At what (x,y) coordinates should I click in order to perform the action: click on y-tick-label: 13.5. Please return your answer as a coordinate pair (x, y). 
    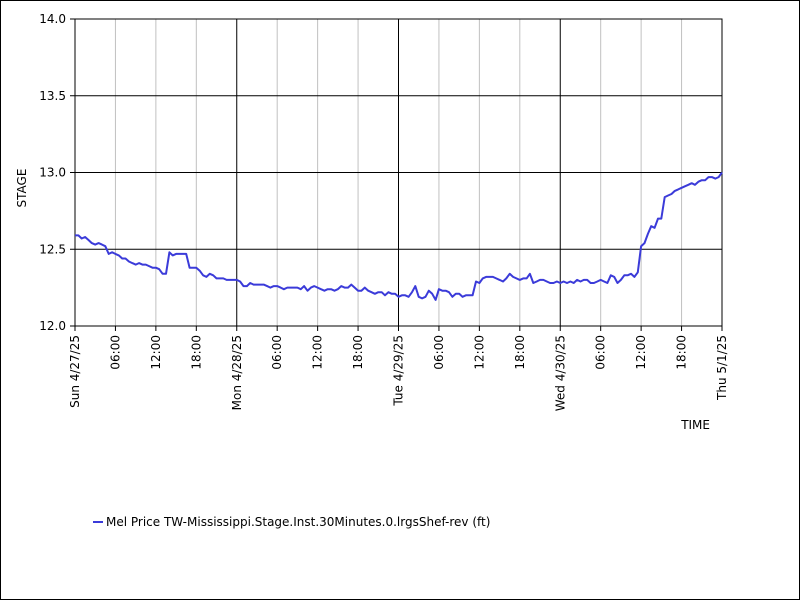
    Looking at the image, I should click on (52, 96).